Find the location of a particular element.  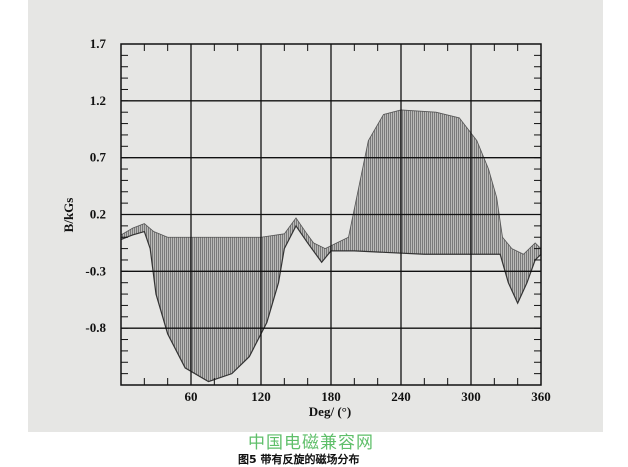

x-tick-label: 360 is located at coordinates (541, 396).